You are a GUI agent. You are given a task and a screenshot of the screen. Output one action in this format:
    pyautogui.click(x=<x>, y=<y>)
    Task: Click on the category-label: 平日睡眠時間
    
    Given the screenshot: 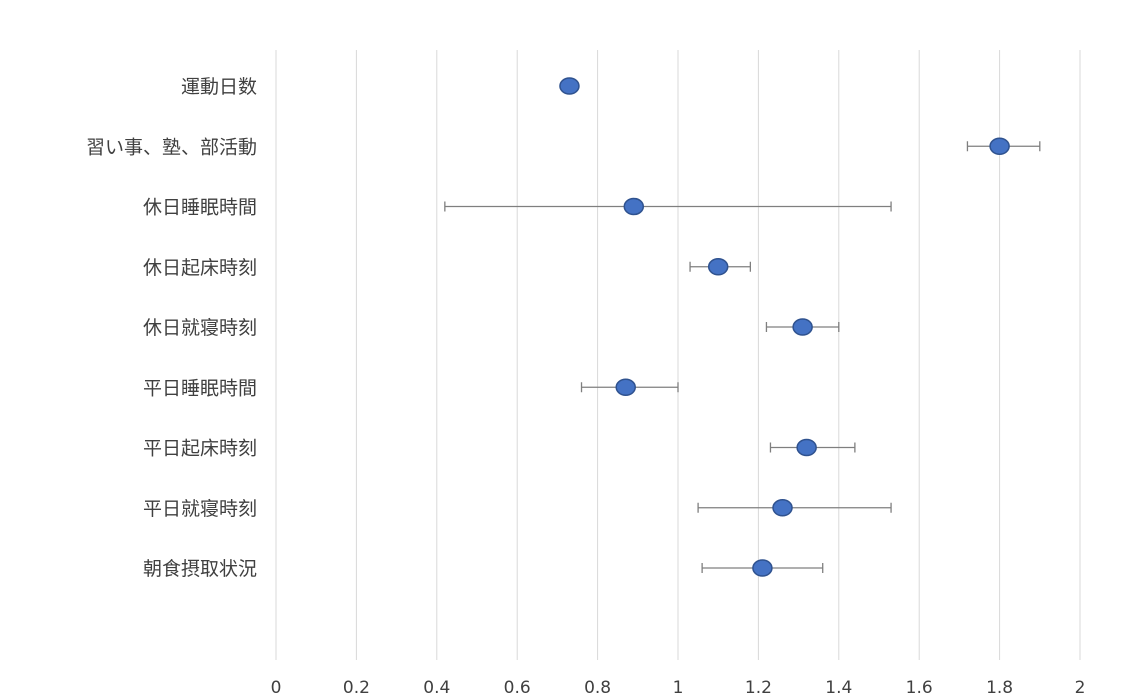 What is the action you would take?
    pyautogui.click(x=200, y=388)
    